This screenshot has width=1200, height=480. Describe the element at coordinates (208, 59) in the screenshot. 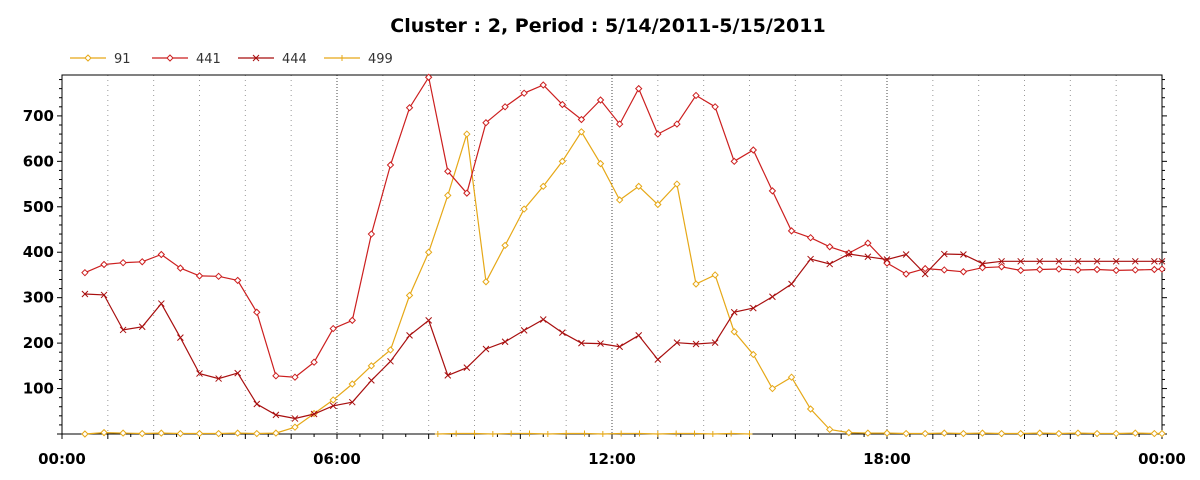

I see `legend-label: 441` at that location.